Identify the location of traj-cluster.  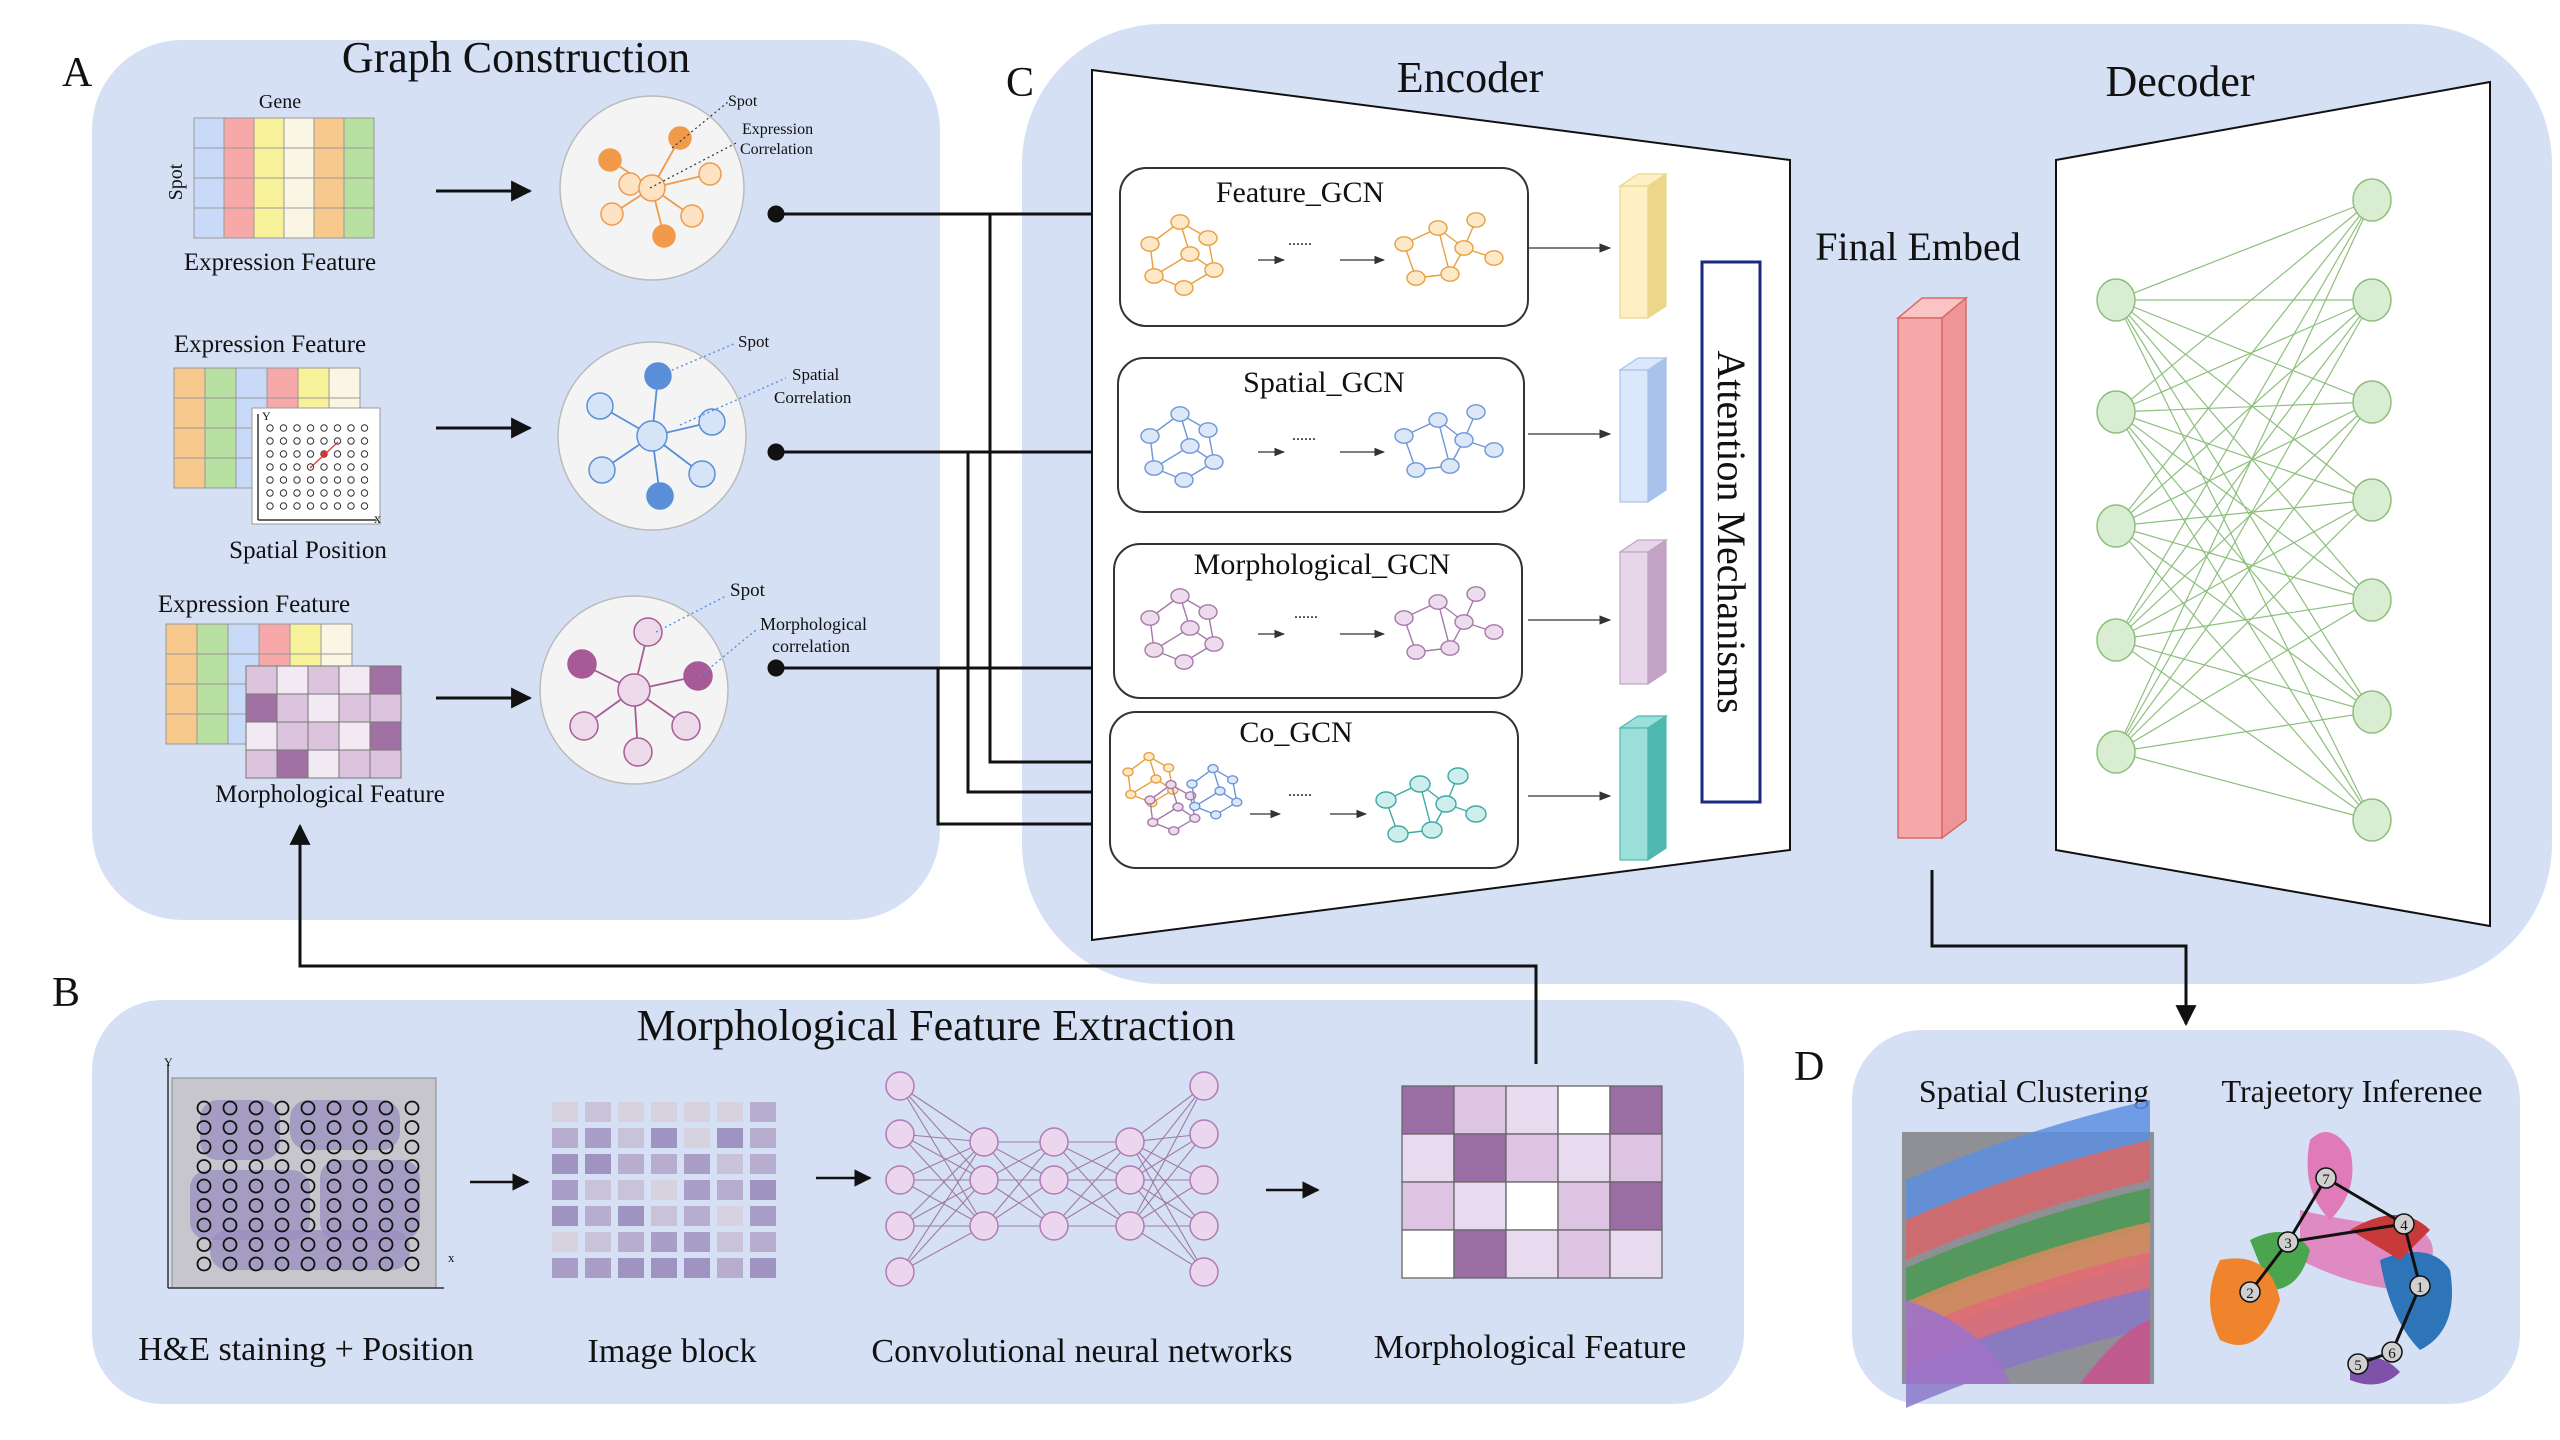
(2245, 1301).